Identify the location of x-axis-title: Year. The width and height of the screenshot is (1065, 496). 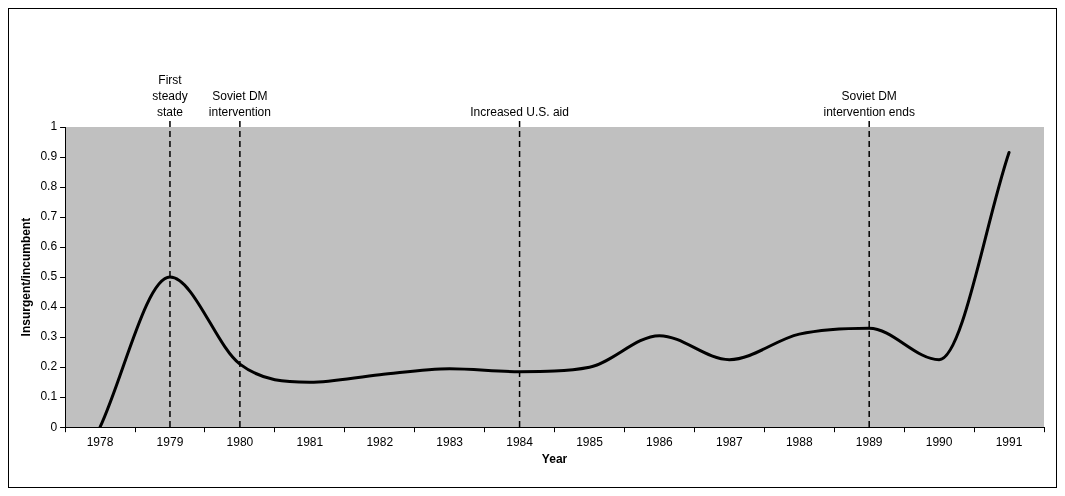
(554, 459).